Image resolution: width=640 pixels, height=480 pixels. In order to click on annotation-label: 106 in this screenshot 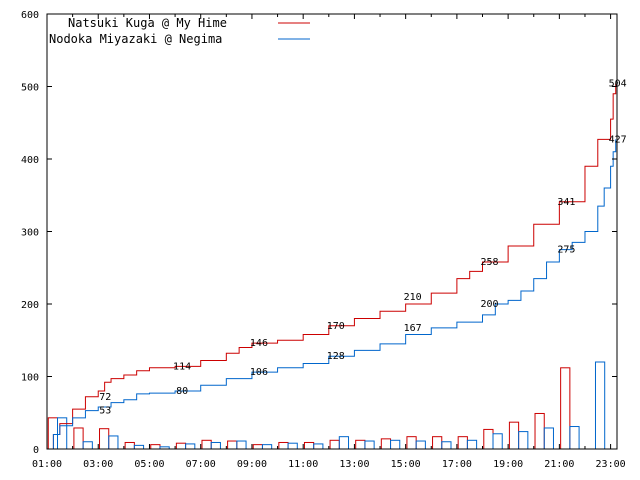, I will do `click(259, 372)`.